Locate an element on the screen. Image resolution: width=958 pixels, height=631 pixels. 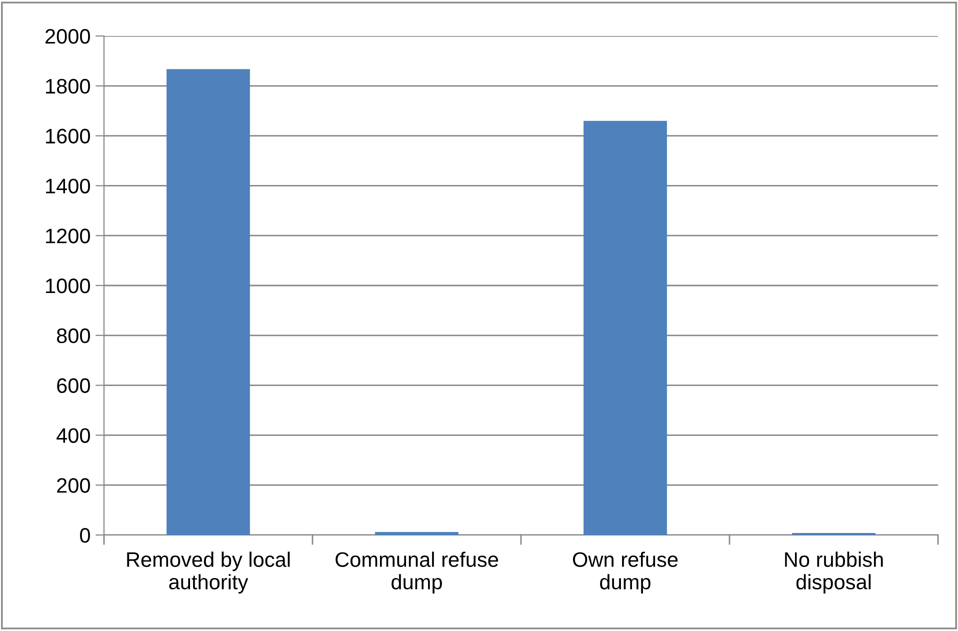
y-tick-label: 800 is located at coordinates (73, 336).